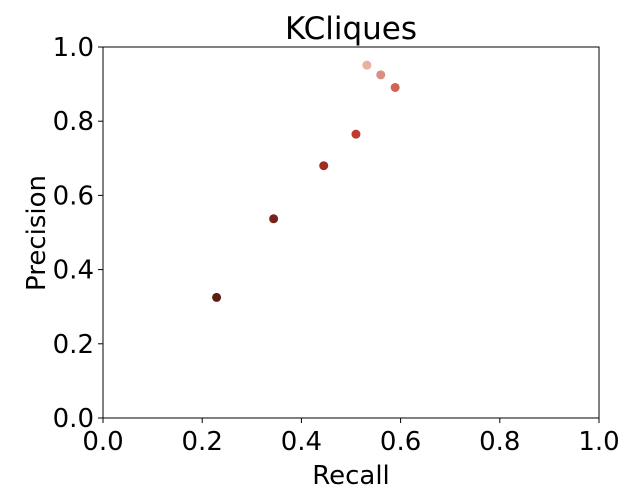  What do you see at coordinates (73, 122) in the screenshot?
I see `y-tick-label: 0.8` at bounding box center [73, 122].